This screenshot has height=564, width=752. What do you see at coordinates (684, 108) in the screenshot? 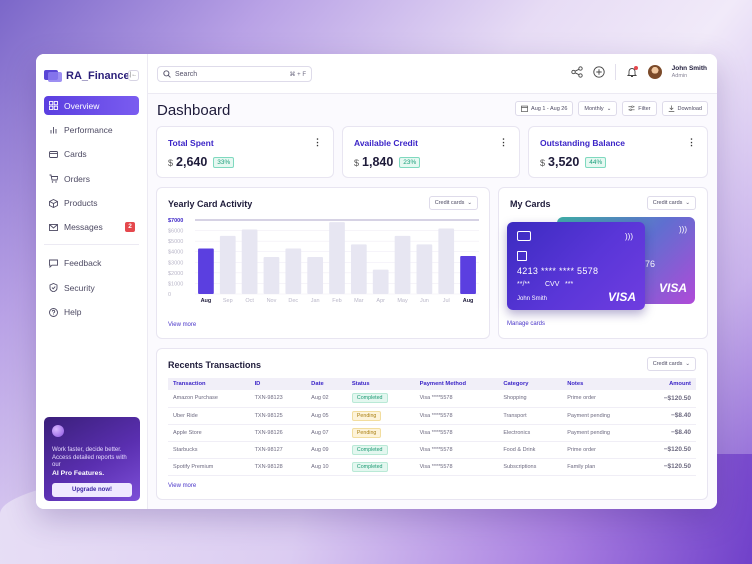
I see `download-button: Download` at bounding box center [684, 108].